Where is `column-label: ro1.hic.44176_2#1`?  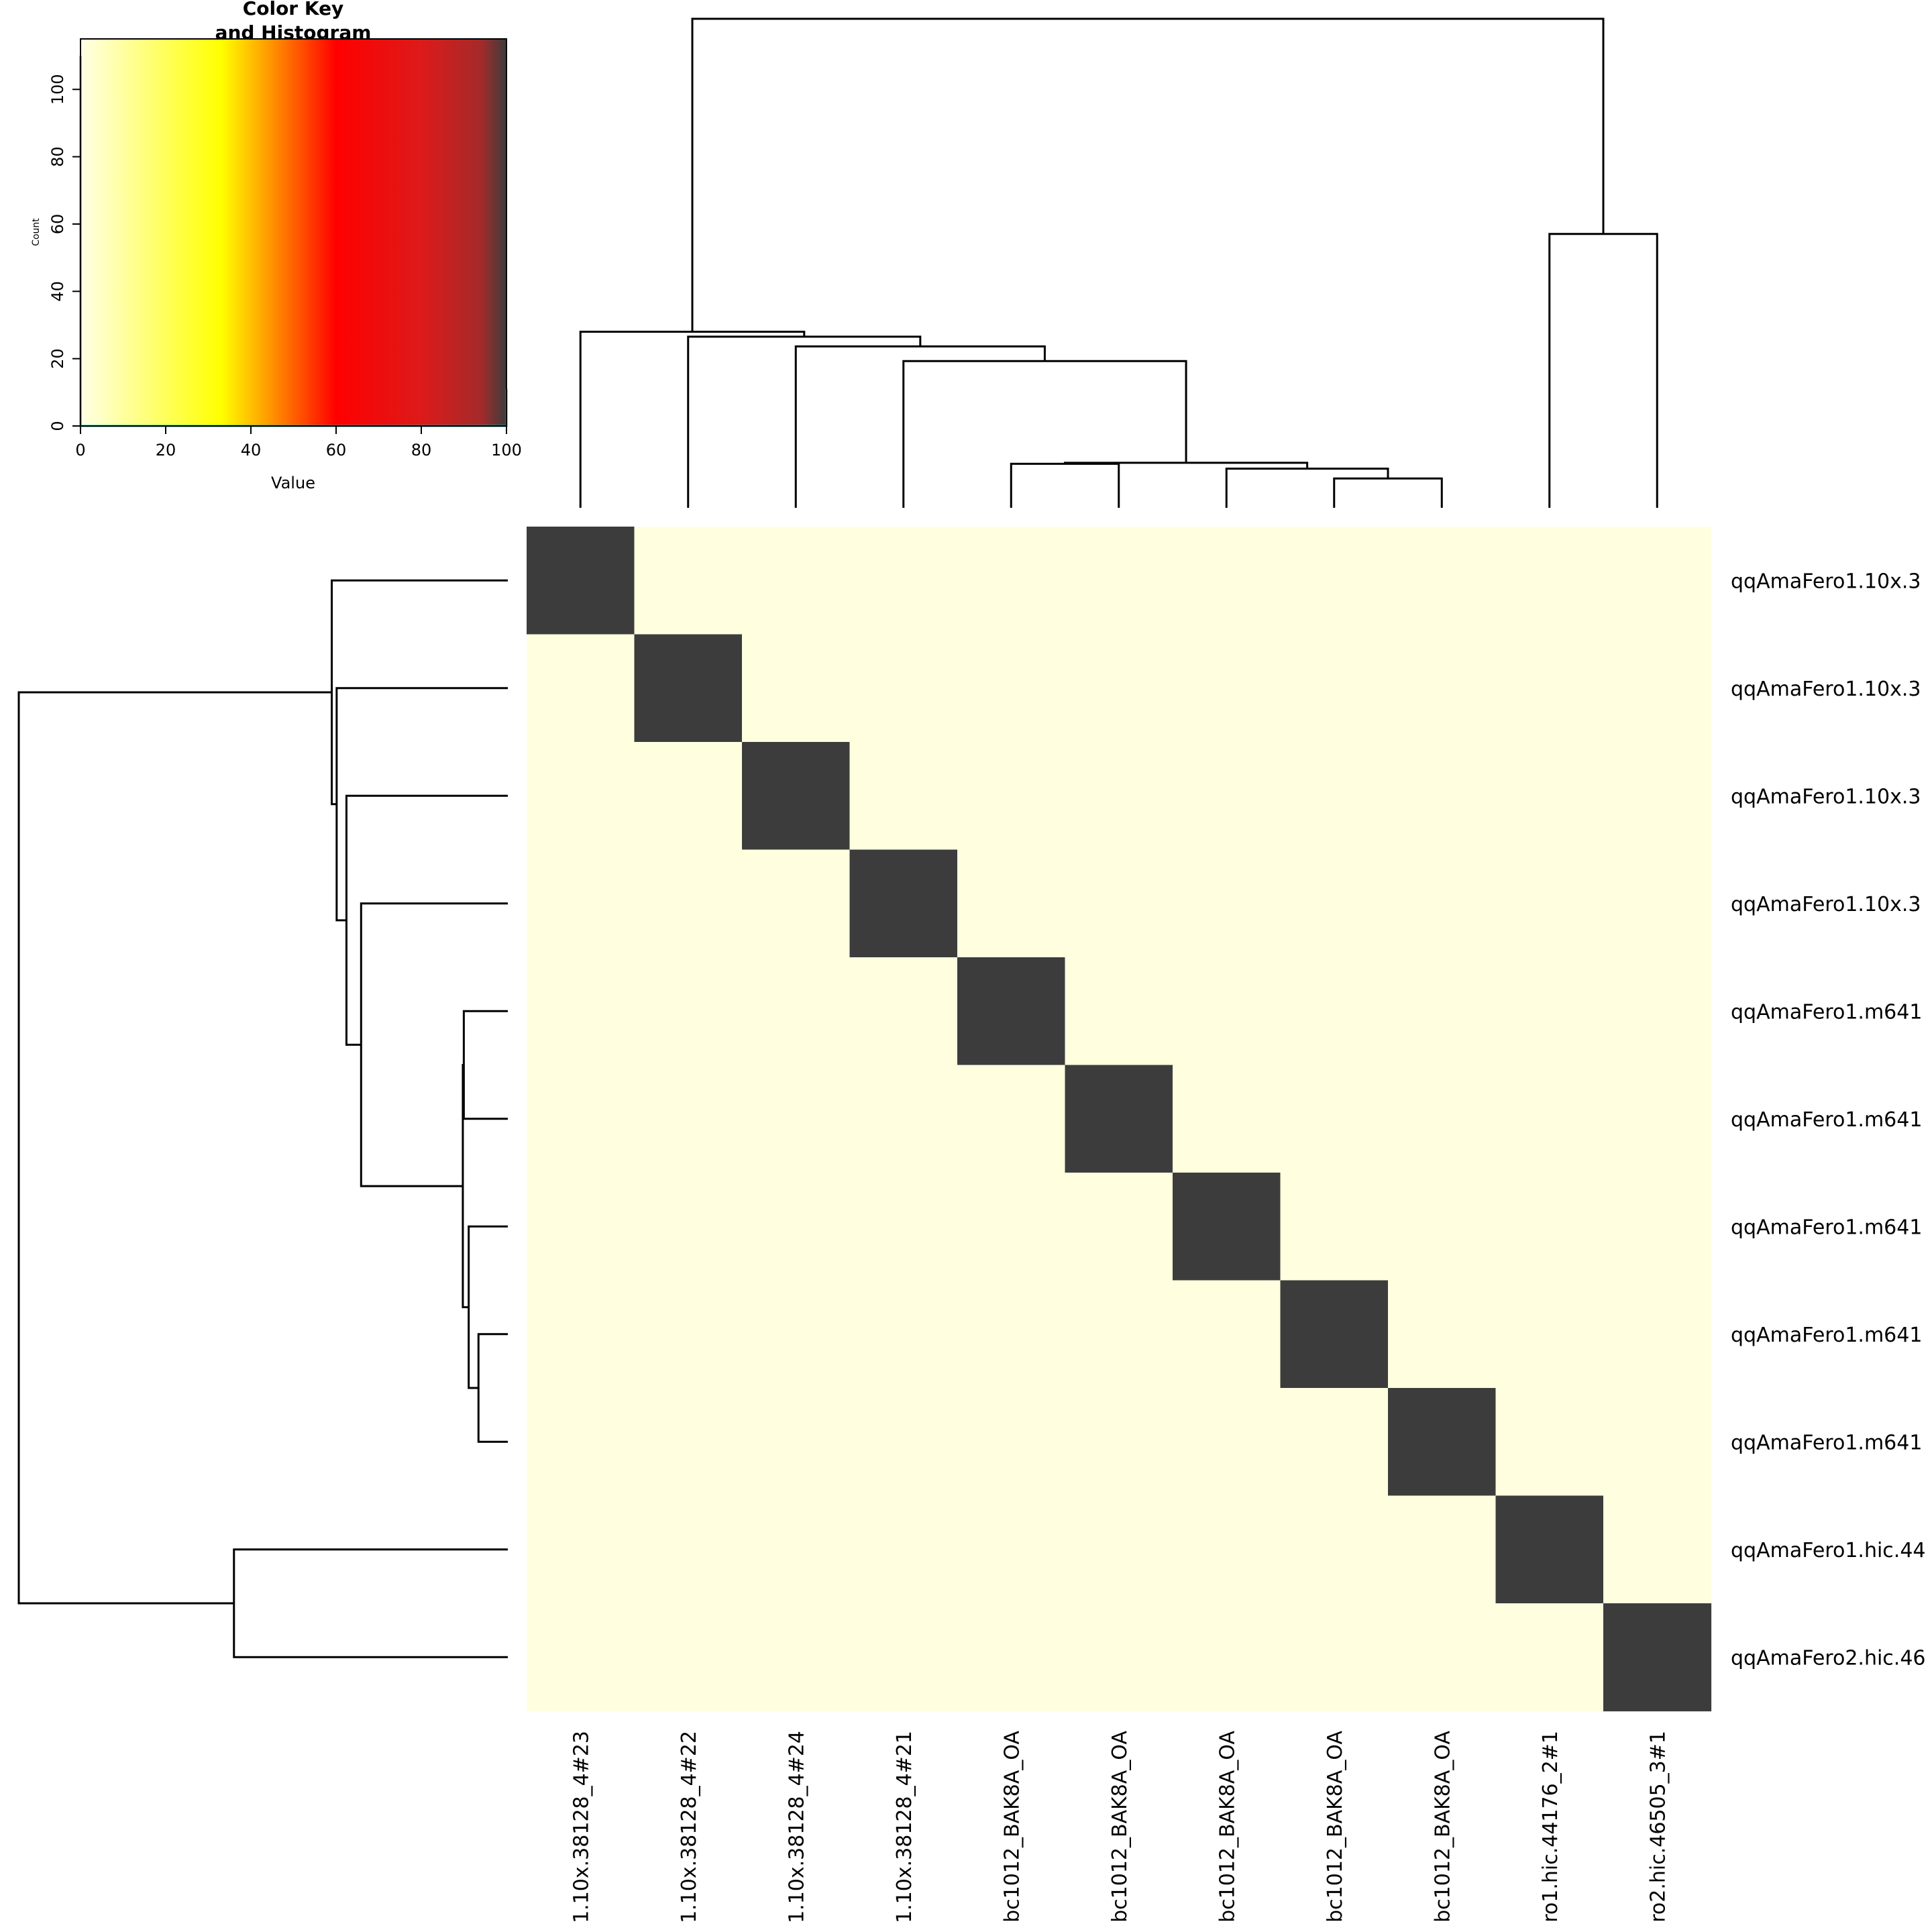 column-label: ro1.hic.44176_2#1 is located at coordinates (1550, 1827).